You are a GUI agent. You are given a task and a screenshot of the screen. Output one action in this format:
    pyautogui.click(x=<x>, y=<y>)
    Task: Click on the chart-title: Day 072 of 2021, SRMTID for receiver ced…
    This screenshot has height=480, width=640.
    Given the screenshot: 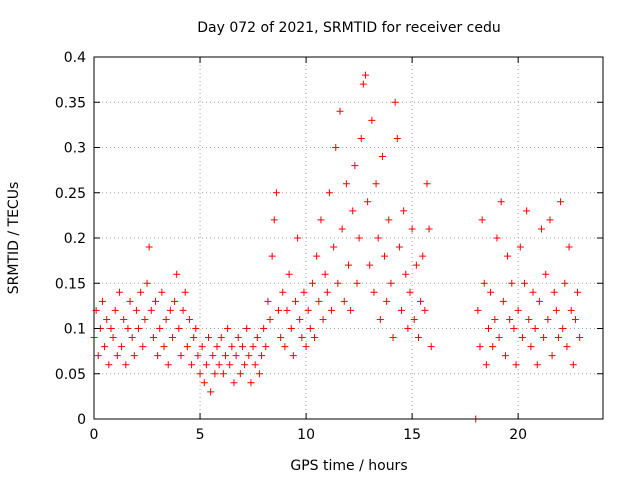 What is the action you would take?
    pyautogui.click(x=348, y=28)
    